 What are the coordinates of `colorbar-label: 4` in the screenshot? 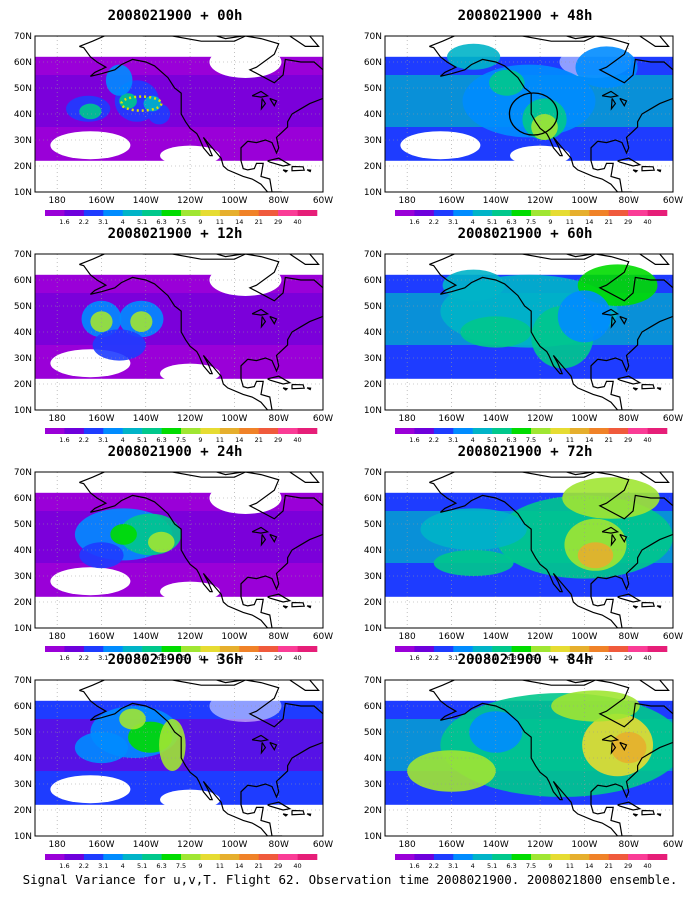 It's located at (123, 658).